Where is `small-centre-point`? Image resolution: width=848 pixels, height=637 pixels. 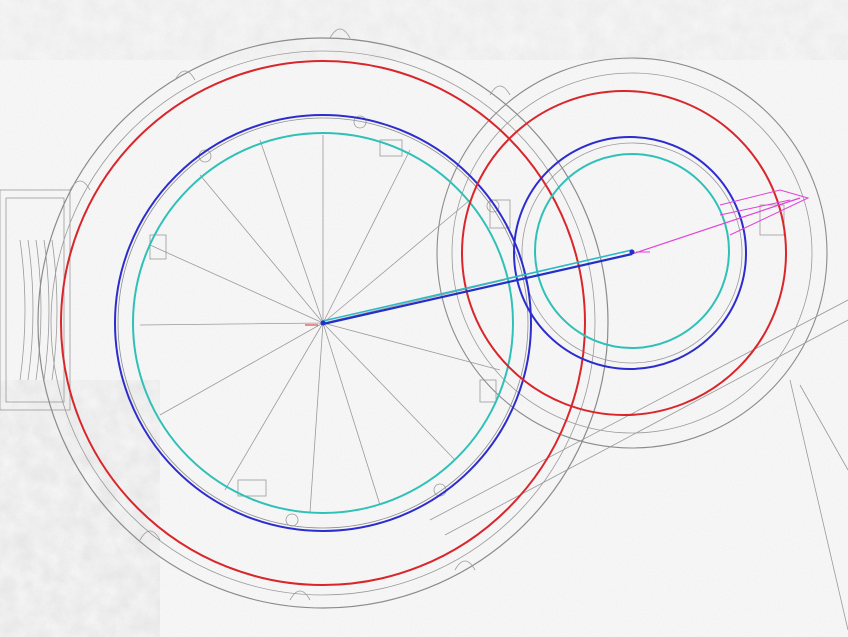
small-centre-point is located at coordinates (632, 252).